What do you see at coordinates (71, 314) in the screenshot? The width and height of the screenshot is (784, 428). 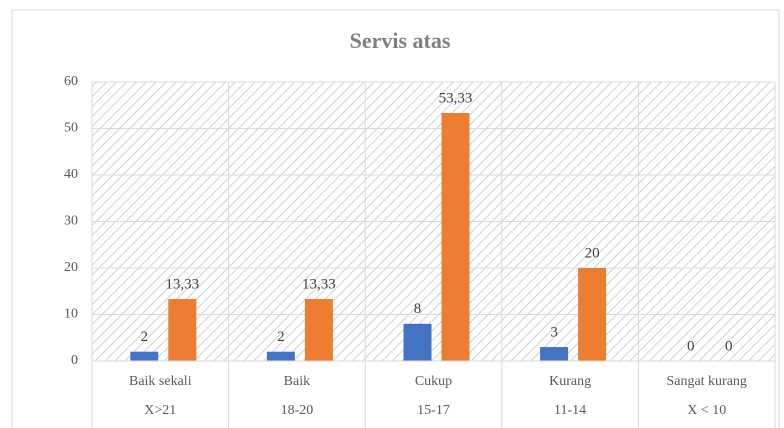 I see `y-tick-label: 10` at bounding box center [71, 314].